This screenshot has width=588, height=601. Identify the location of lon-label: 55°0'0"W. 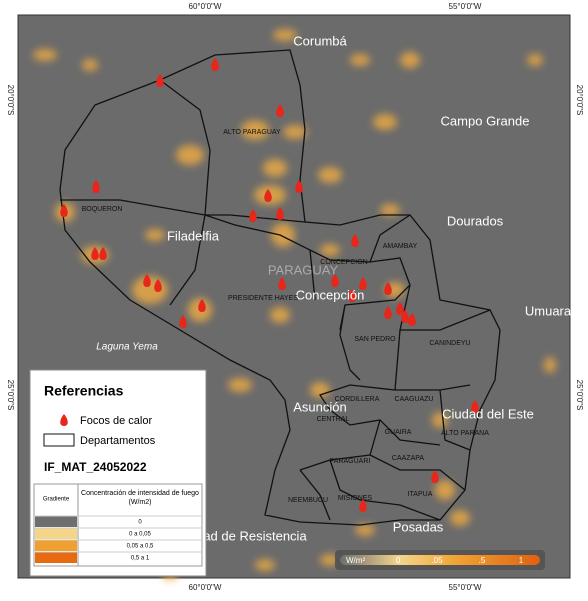
(465, 6).